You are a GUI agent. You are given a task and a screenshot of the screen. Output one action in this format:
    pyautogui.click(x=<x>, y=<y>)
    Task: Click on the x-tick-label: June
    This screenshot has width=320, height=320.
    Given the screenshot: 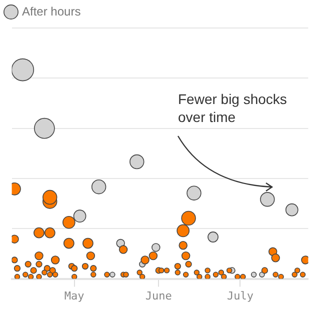 What is the action you would take?
    pyautogui.click(x=158, y=295)
    